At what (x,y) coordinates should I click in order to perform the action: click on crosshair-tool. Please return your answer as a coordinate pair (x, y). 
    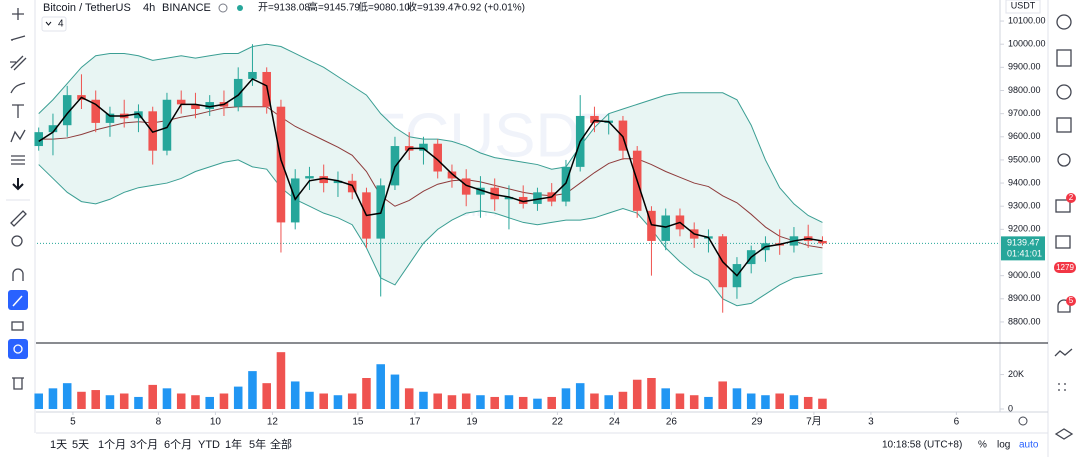
    Looking at the image, I should click on (18, 14).